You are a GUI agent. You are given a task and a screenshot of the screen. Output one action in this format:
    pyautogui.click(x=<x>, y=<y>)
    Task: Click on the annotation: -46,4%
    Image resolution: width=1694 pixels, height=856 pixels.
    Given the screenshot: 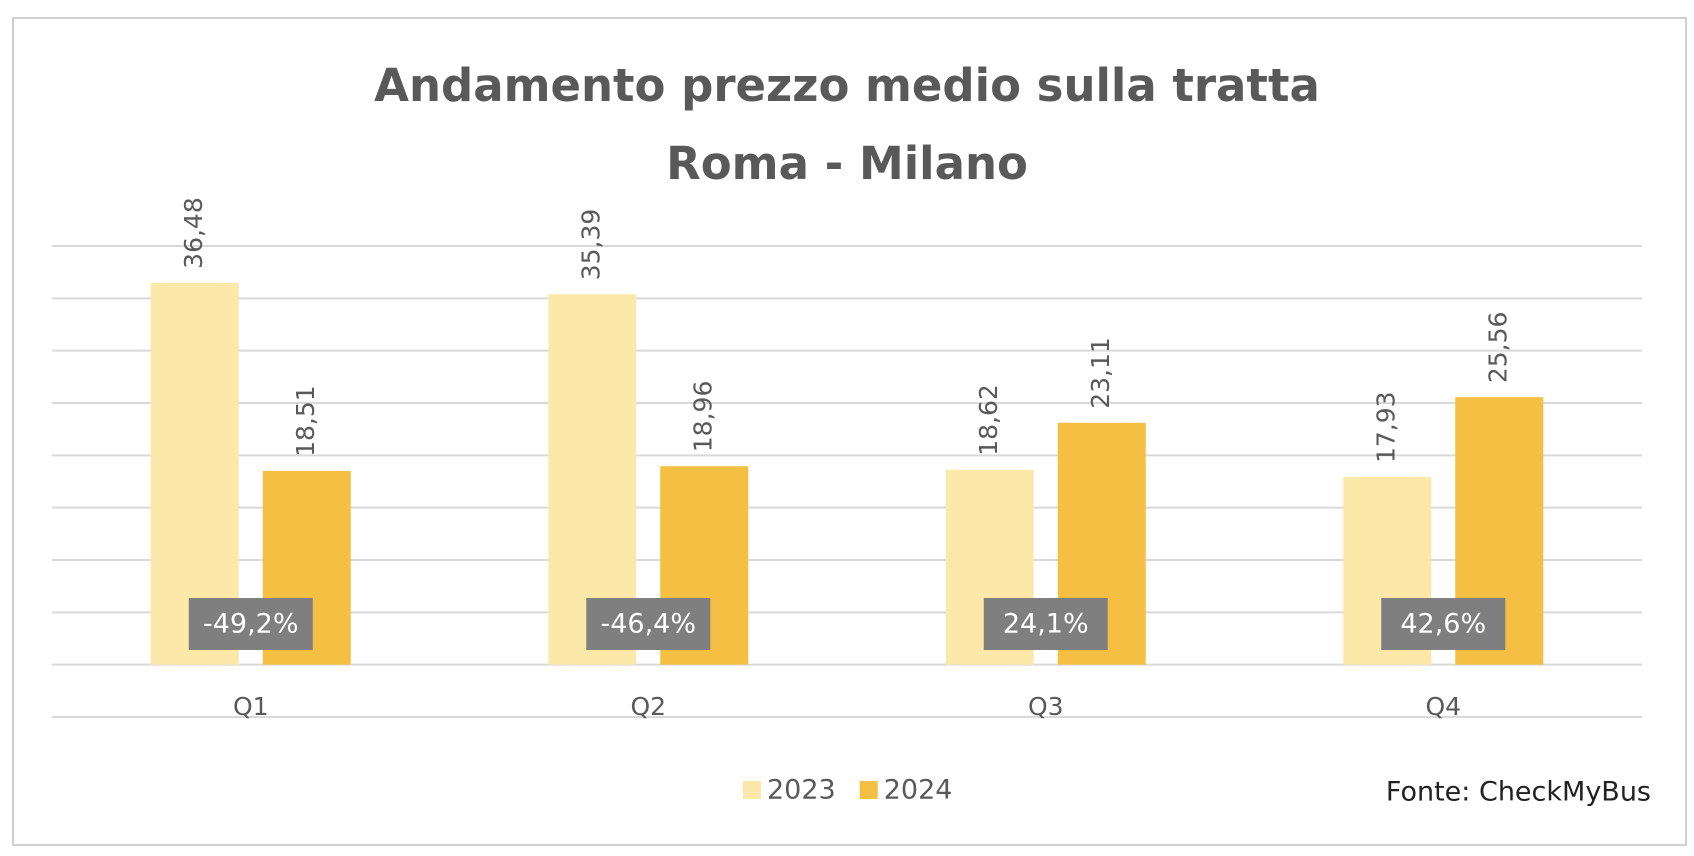 What is the action you would take?
    pyautogui.click(x=648, y=624)
    